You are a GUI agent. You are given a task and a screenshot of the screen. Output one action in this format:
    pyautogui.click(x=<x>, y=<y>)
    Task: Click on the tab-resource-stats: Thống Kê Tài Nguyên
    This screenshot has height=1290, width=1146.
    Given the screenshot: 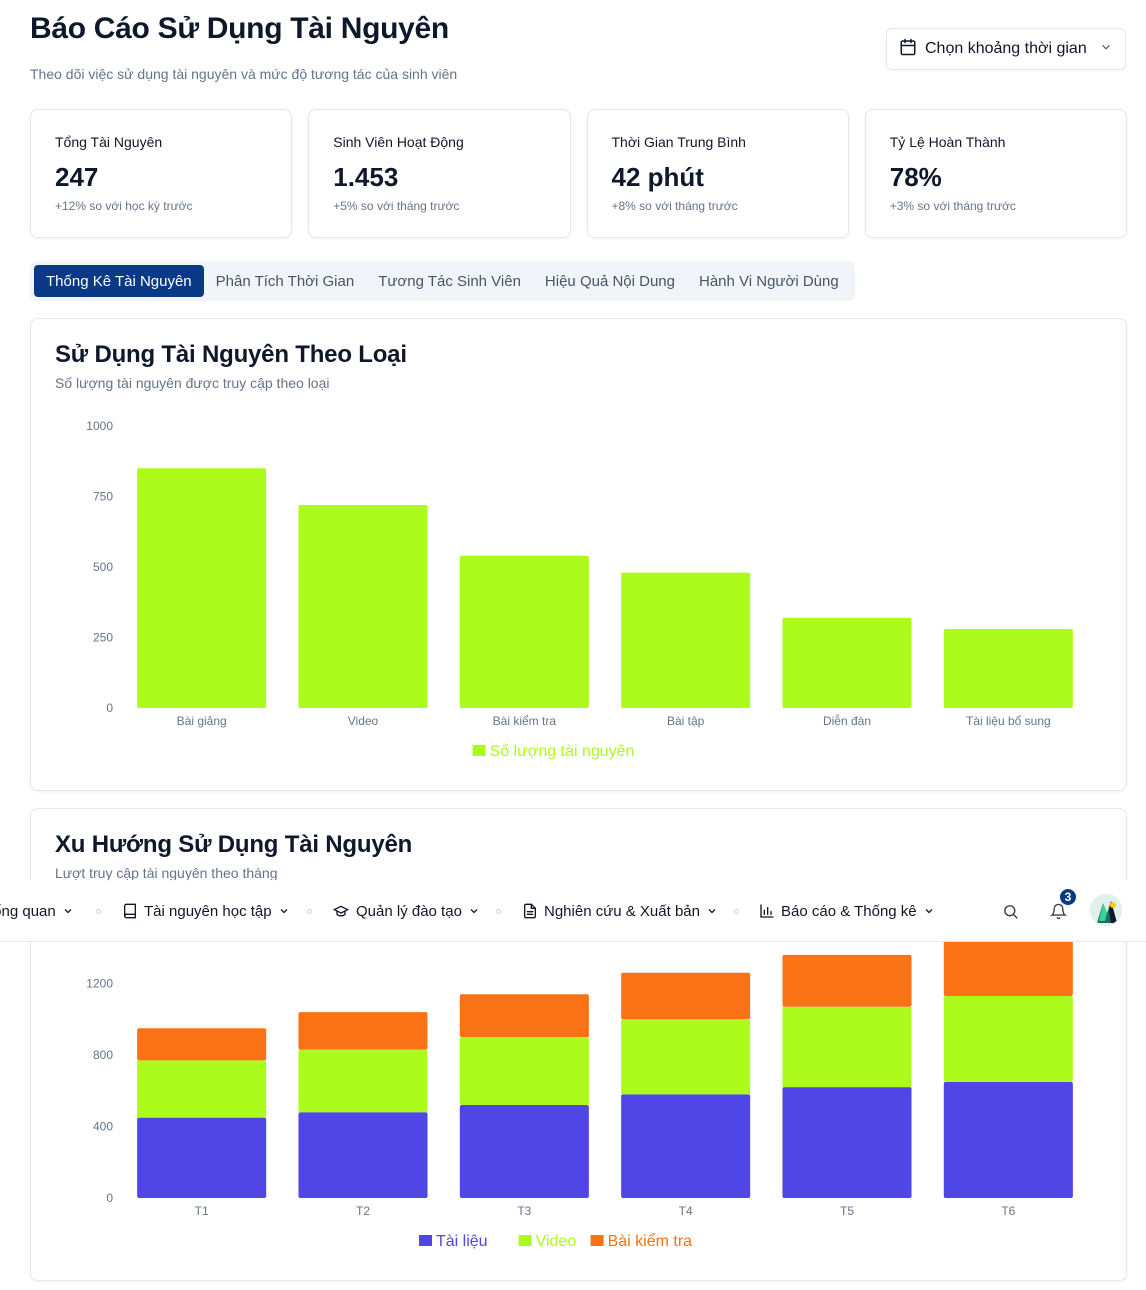 What is the action you would take?
    pyautogui.click(x=119, y=281)
    